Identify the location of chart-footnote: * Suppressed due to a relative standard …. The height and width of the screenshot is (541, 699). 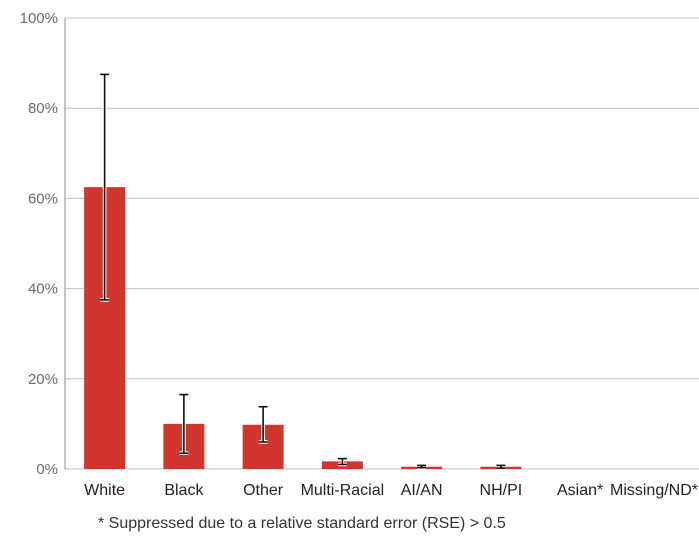
(302, 523).